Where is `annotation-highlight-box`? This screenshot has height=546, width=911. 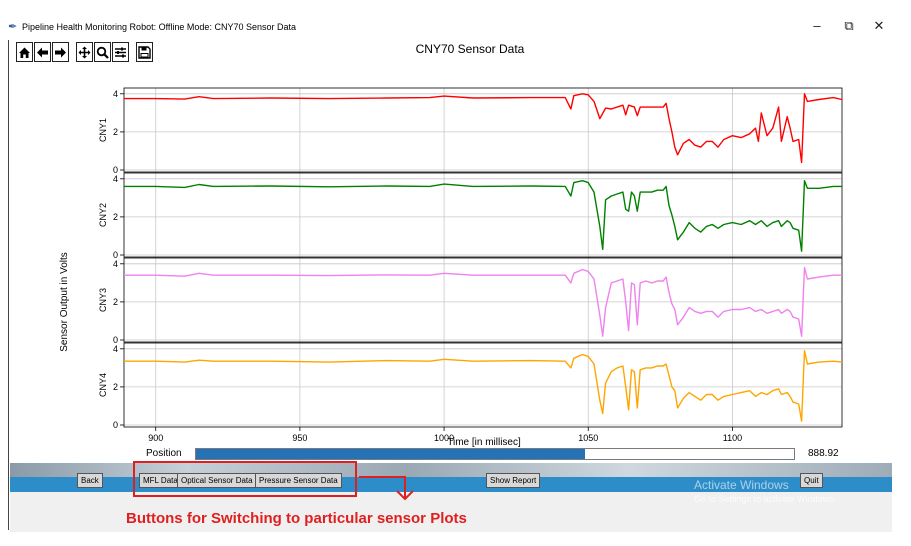 annotation-highlight-box is located at coordinates (245, 479).